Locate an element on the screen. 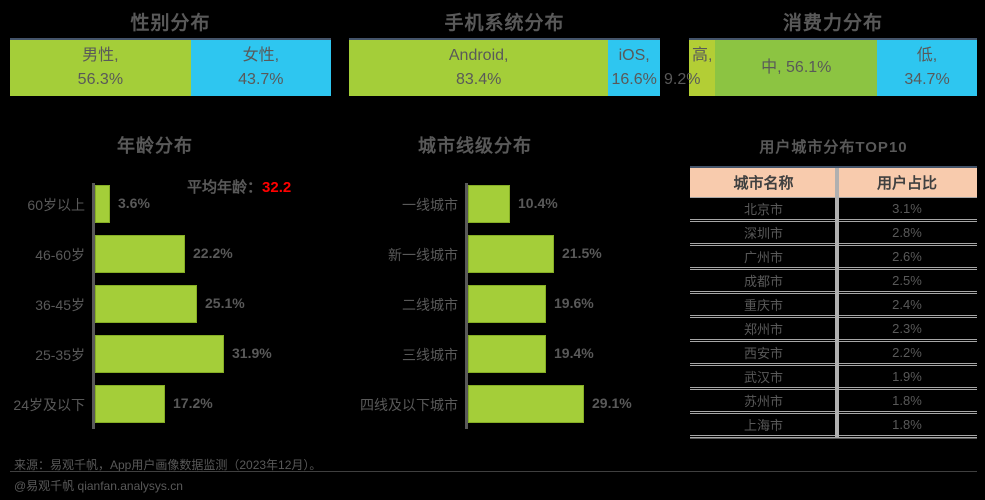 Image resolution: width=985 pixels, height=500 pixels. os-chart-title: 手机系统分布 is located at coordinates (504, 23).